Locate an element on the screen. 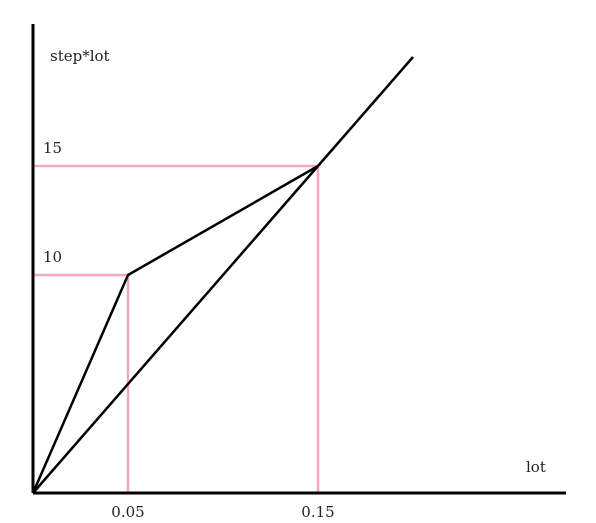 The width and height of the screenshot is (596, 523). x-axis-label: lot is located at coordinates (536, 467).